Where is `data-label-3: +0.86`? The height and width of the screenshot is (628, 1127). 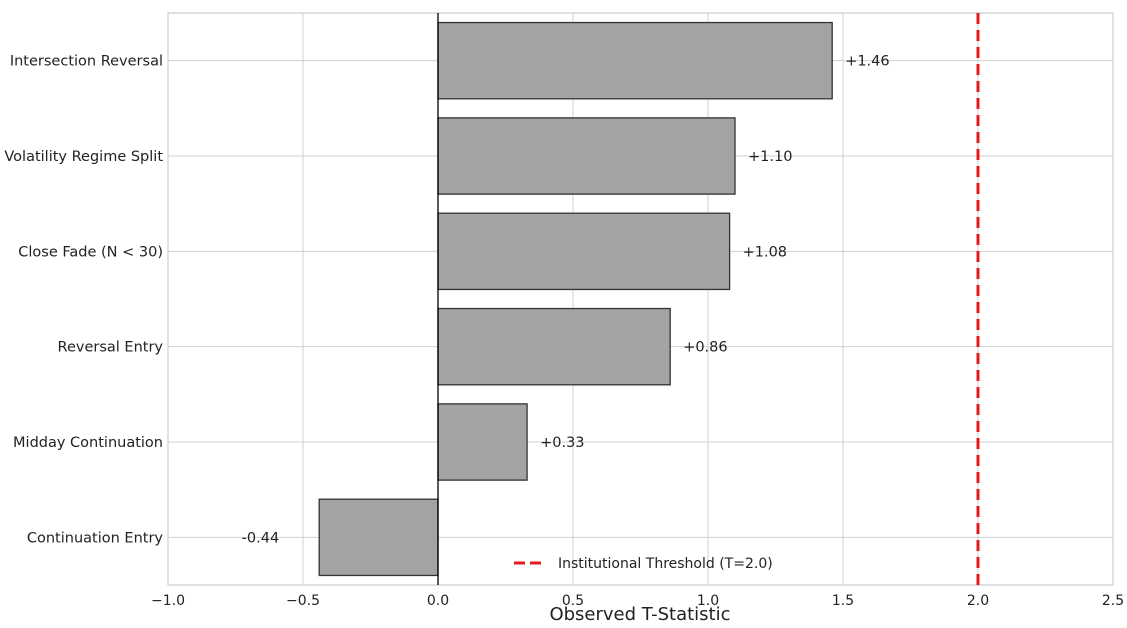
data-label-3: +0.86 is located at coordinates (705, 348).